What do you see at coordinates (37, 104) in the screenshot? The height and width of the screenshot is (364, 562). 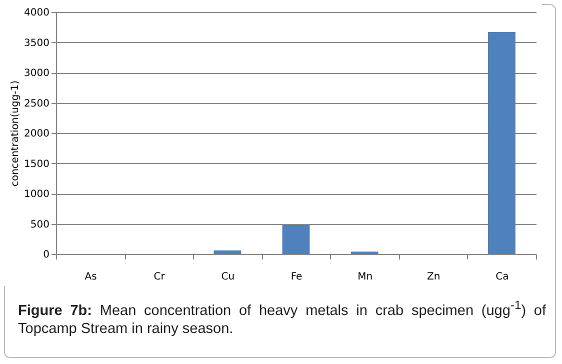 I see `y-tick-label: 2500` at bounding box center [37, 104].